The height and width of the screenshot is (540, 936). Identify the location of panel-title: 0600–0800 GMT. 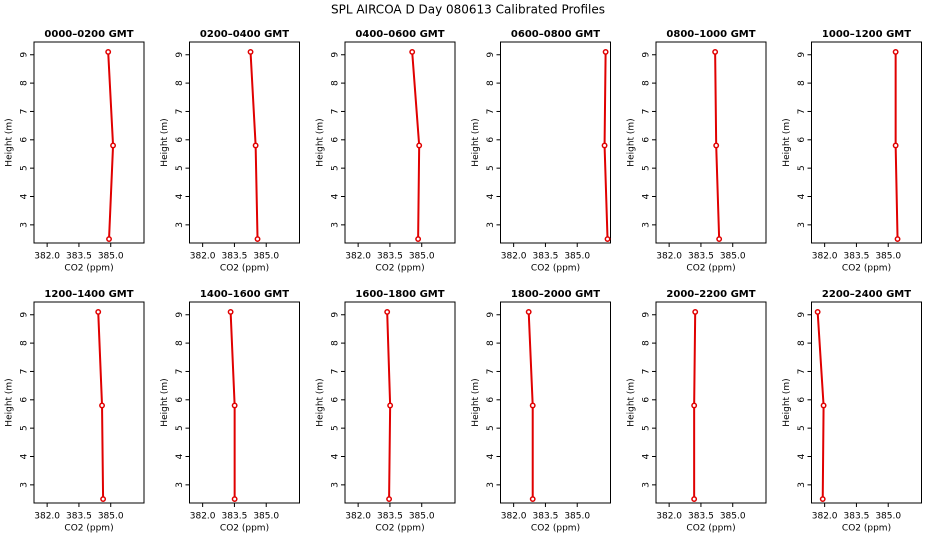
(555, 34).